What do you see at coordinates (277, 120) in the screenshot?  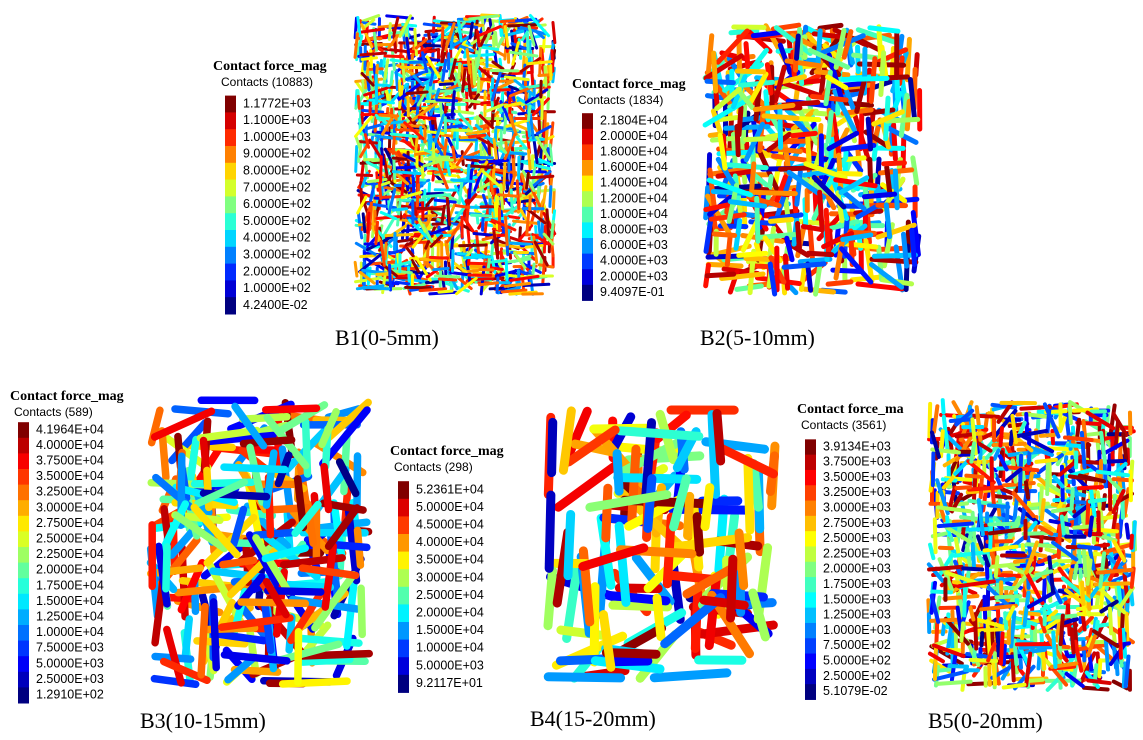 I see `legend-label: 1.1000E+03` at bounding box center [277, 120].